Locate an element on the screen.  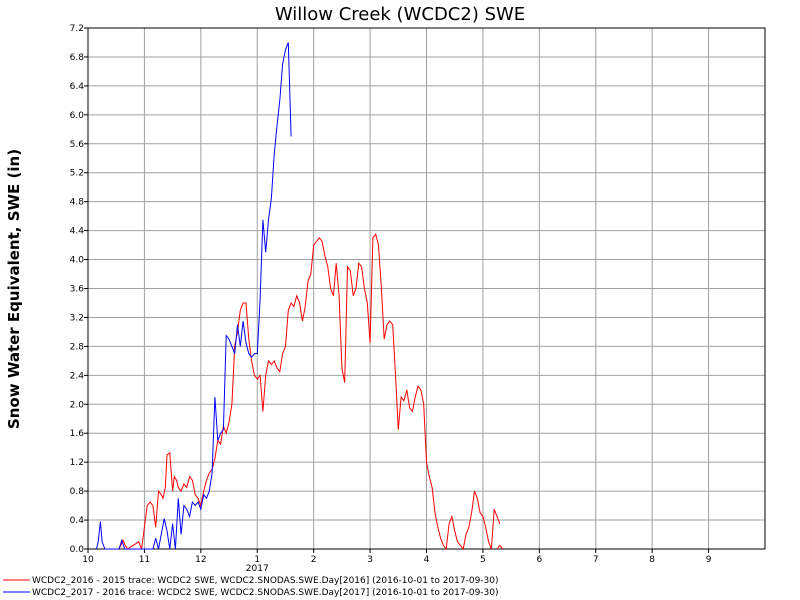
y-tick-label: 4.8 is located at coordinates (77, 203).